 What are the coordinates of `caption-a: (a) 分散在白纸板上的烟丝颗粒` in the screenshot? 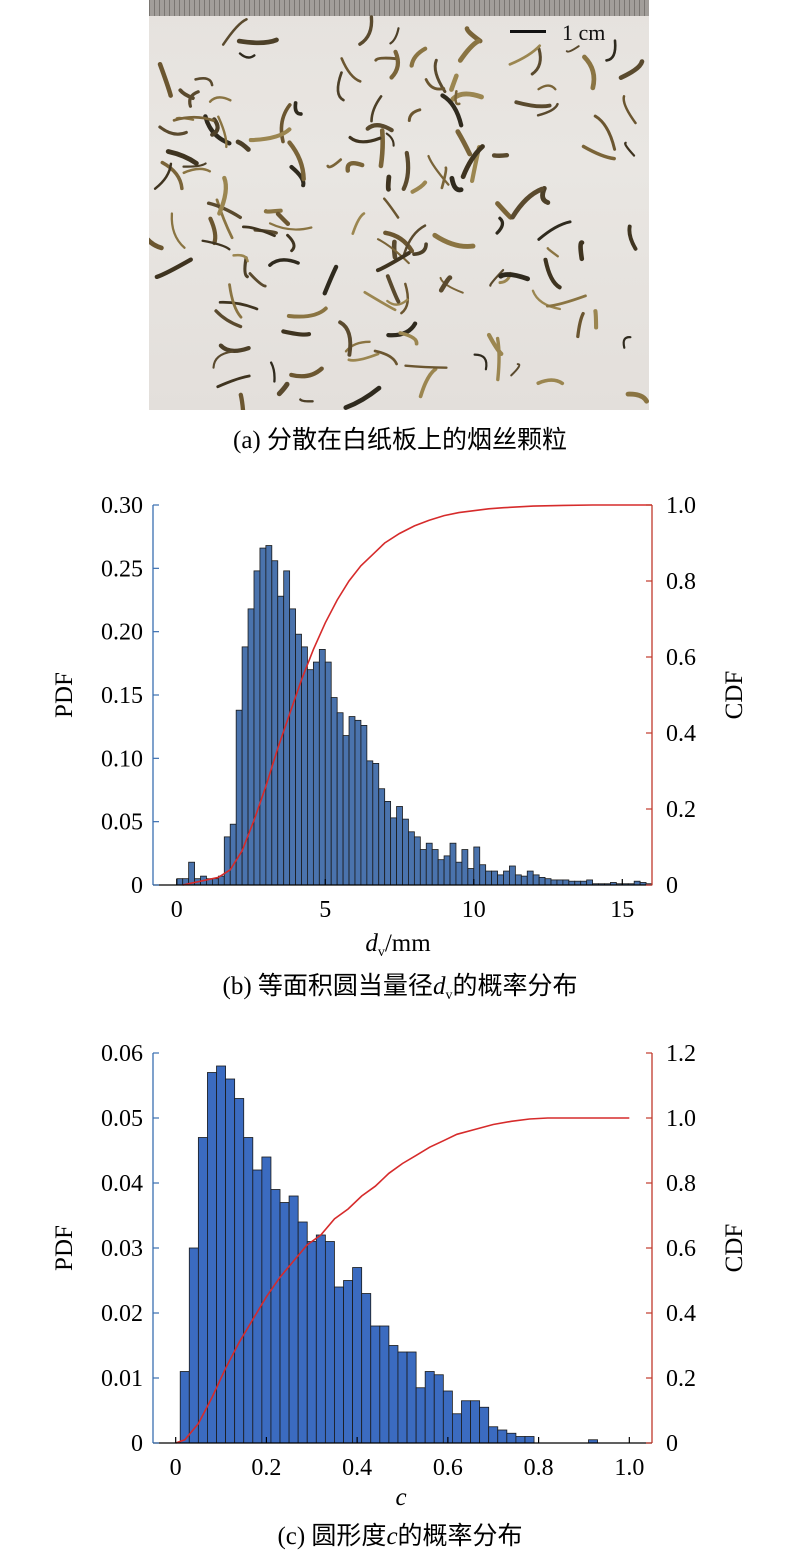 It's located at (400, 440).